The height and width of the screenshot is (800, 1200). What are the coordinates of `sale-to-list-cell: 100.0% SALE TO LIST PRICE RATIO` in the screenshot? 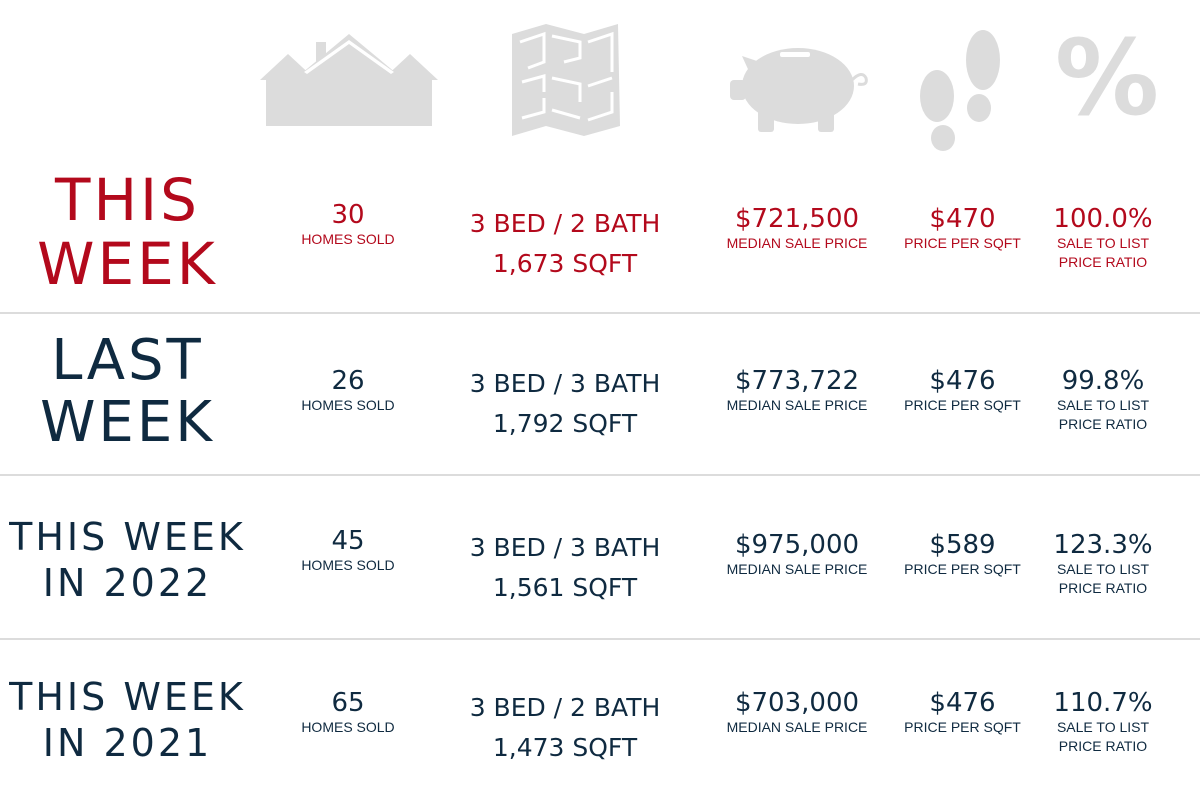 It's located at (1103, 238).